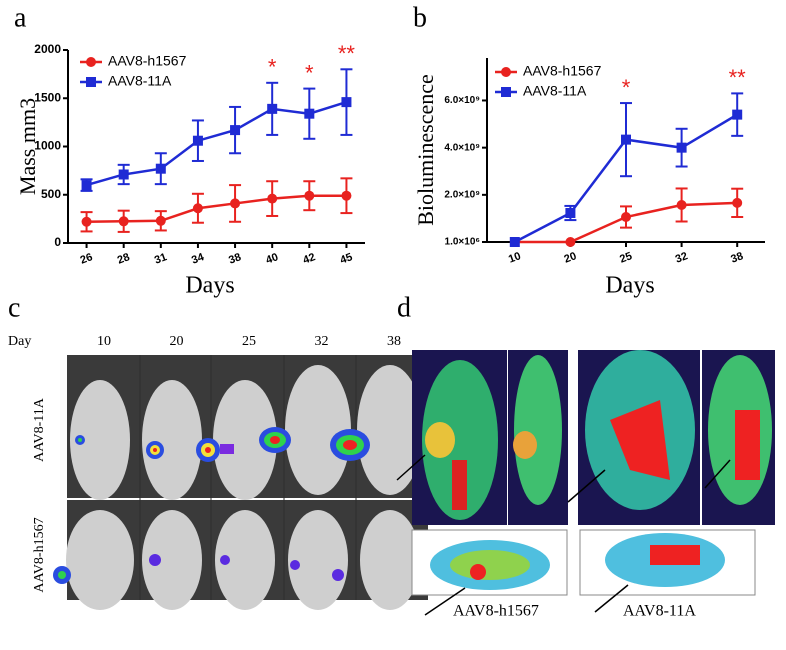 Image resolution: width=786 pixels, height=650 pixels. Describe the element at coordinates (161, 258) in the screenshot. I see `x-tick-label: 31` at that location.